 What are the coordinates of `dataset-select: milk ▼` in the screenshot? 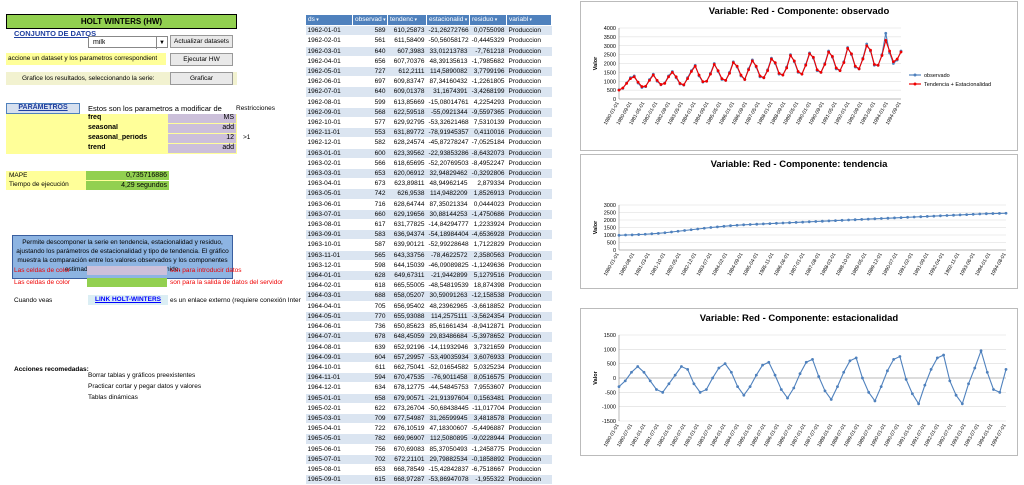 It's located at (128, 42).